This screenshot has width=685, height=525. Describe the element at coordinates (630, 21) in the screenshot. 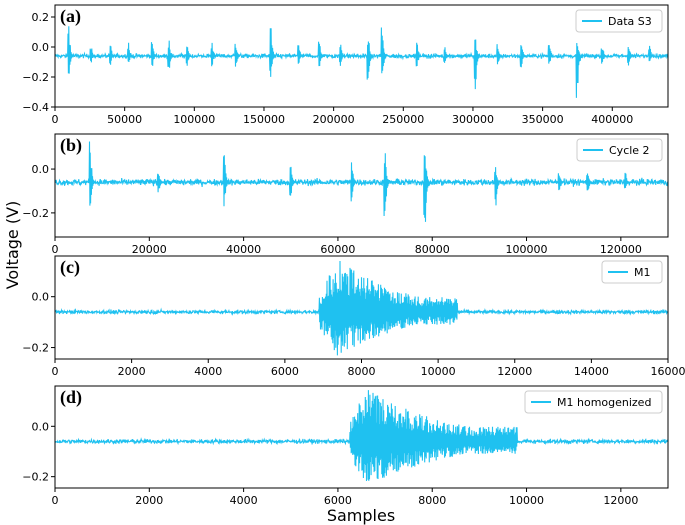

I see `legend-label: Data S3` at that location.